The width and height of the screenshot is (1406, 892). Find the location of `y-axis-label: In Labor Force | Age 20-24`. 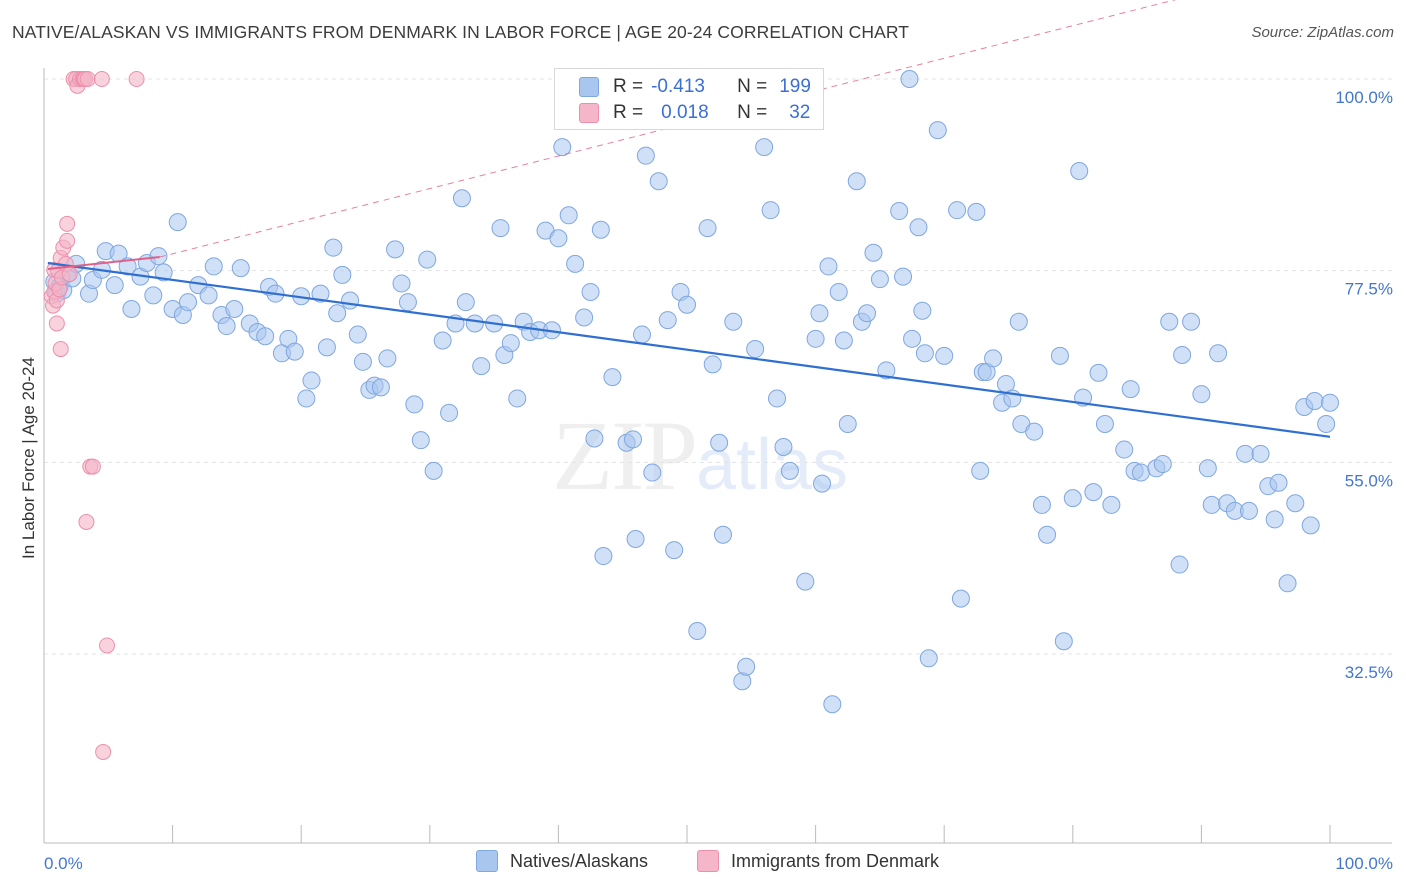

y-axis-label: In Labor Force | Age 20-24 is located at coordinates (28, 458).